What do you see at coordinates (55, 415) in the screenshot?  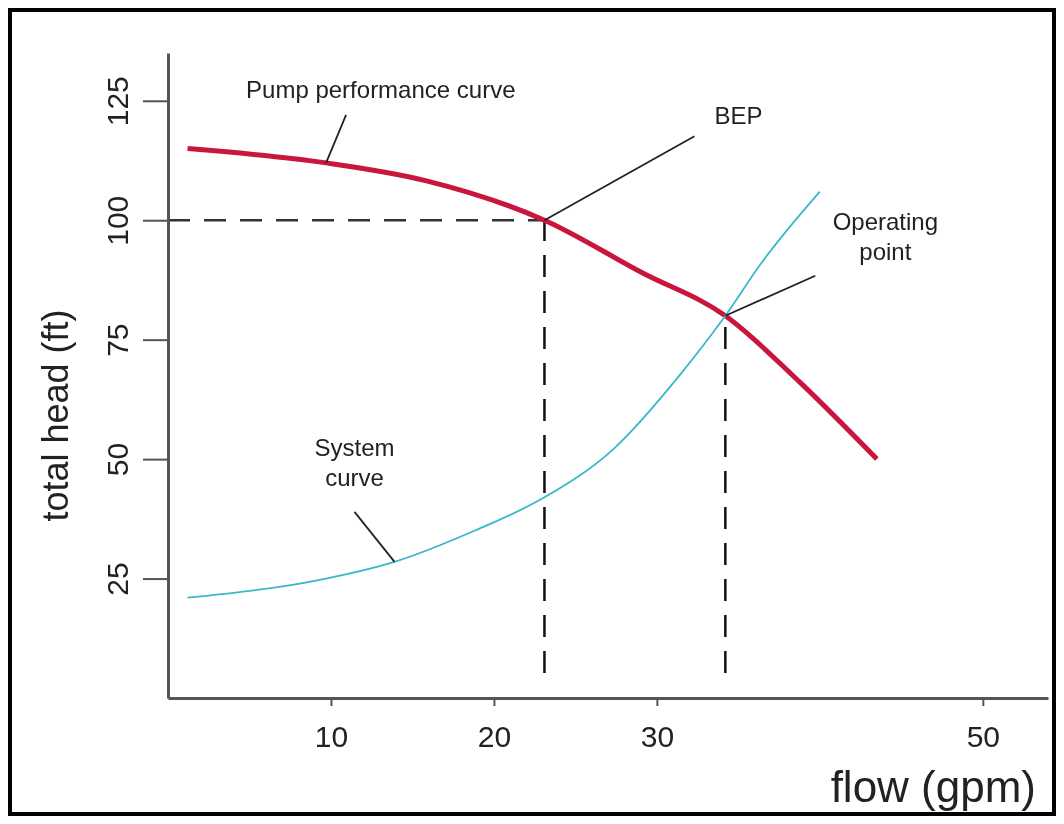 I see `y-axis-title: total head (ft)` at bounding box center [55, 415].